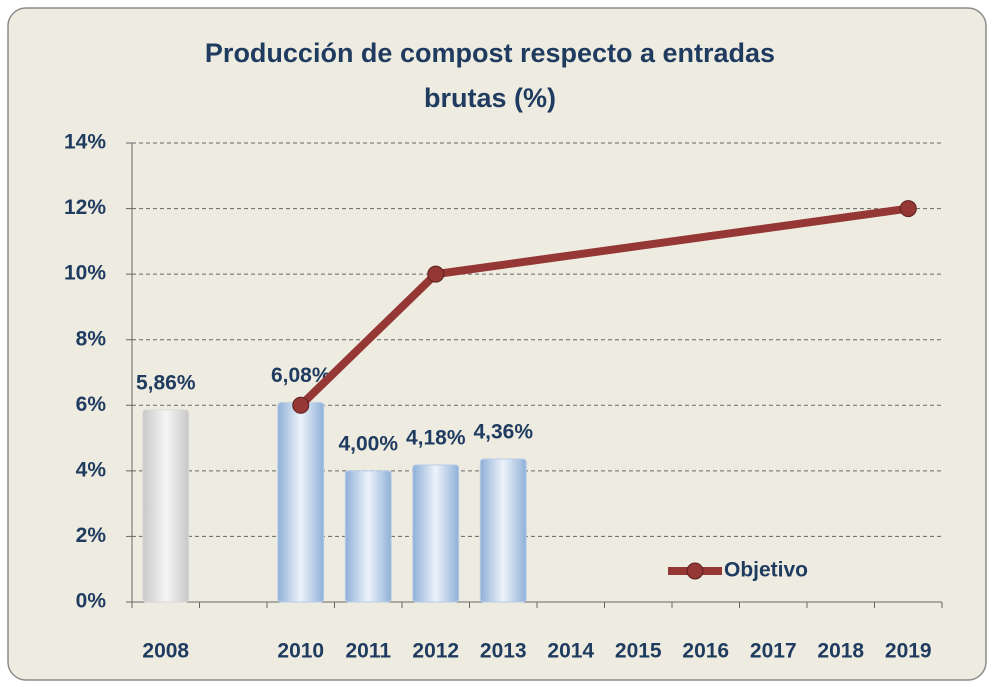  What do you see at coordinates (840, 651) in the screenshot?
I see `x-tick-label: 2018` at bounding box center [840, 651].